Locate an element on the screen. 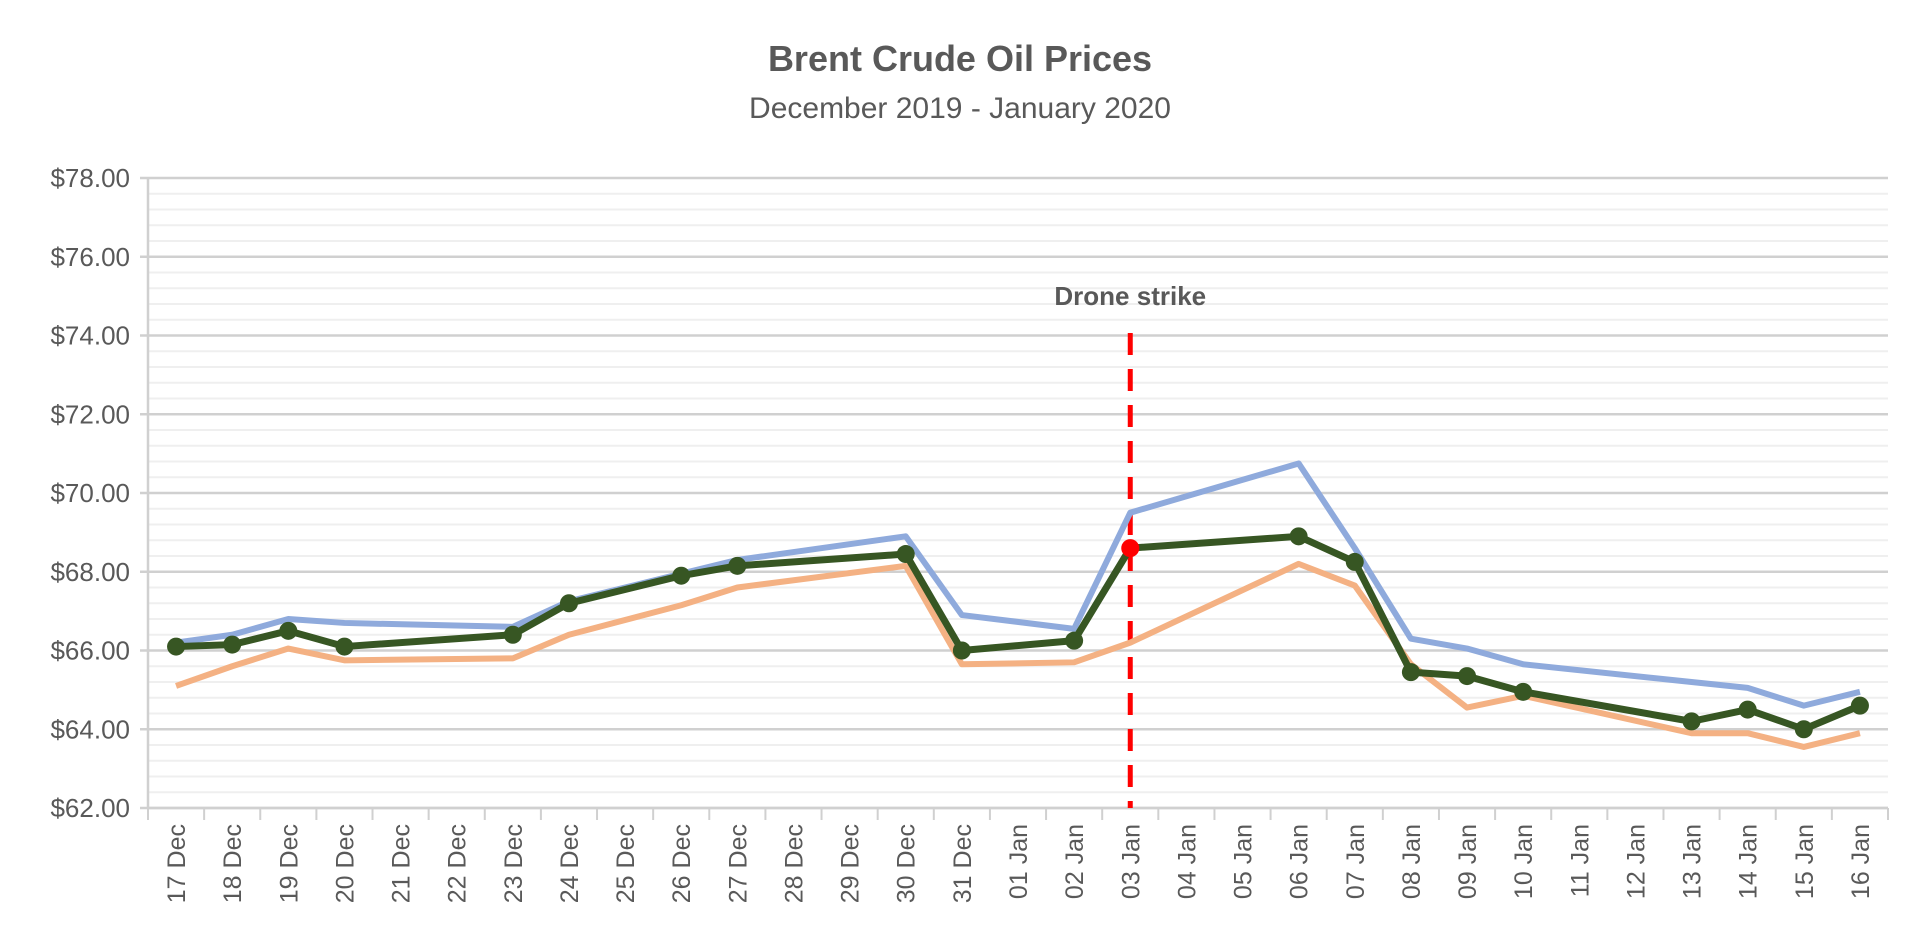 This screenshot has height=941, width=1920. x-tick-label: 28 Dec is located at coordinates (794, 863).